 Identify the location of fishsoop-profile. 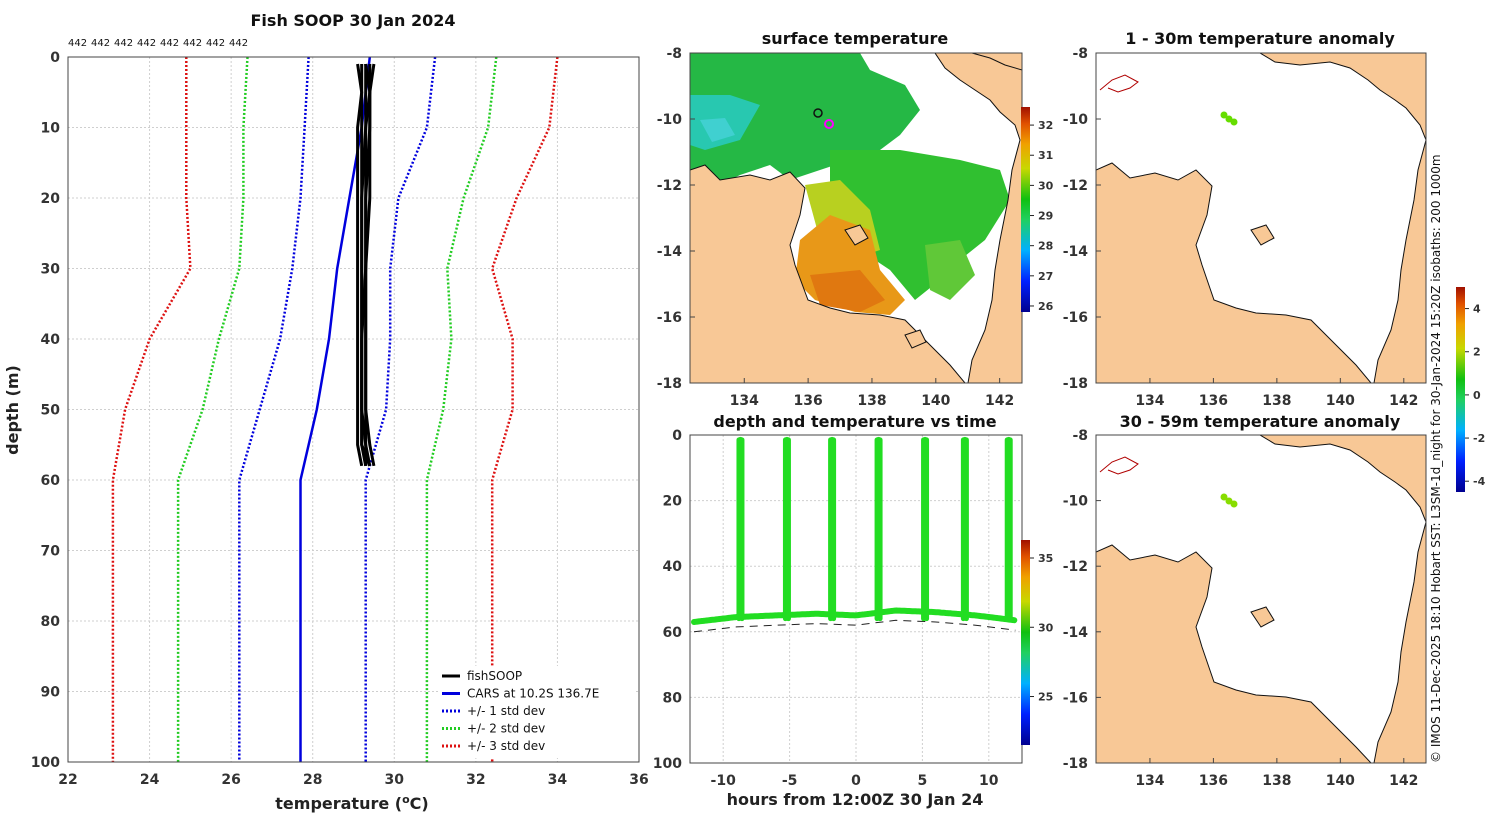
(370, 265).